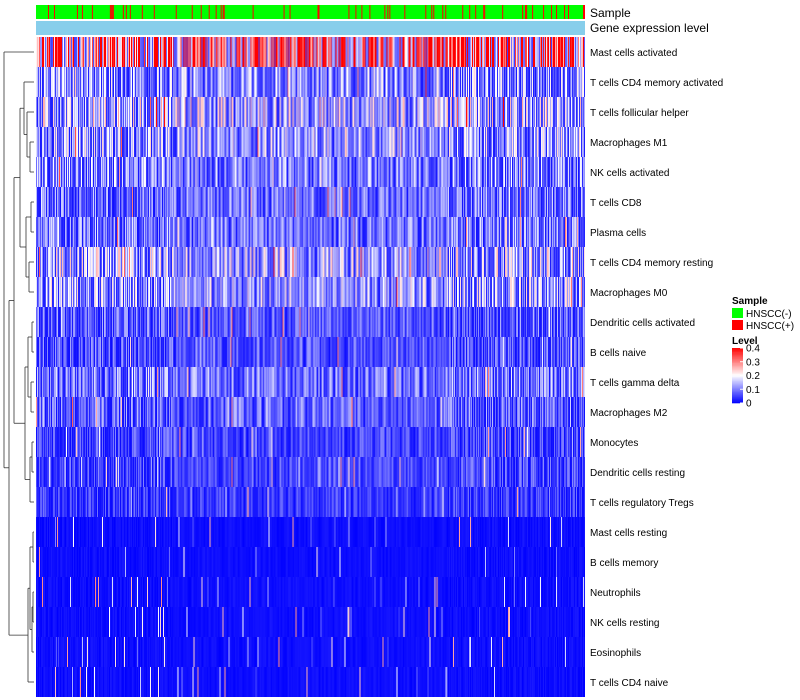 Image resolution: width=800 pixels, height=700 pixels. I want to click on legend-level-ticks: 0.4 0.3 0.2 0.1 0, so click(750, 377).